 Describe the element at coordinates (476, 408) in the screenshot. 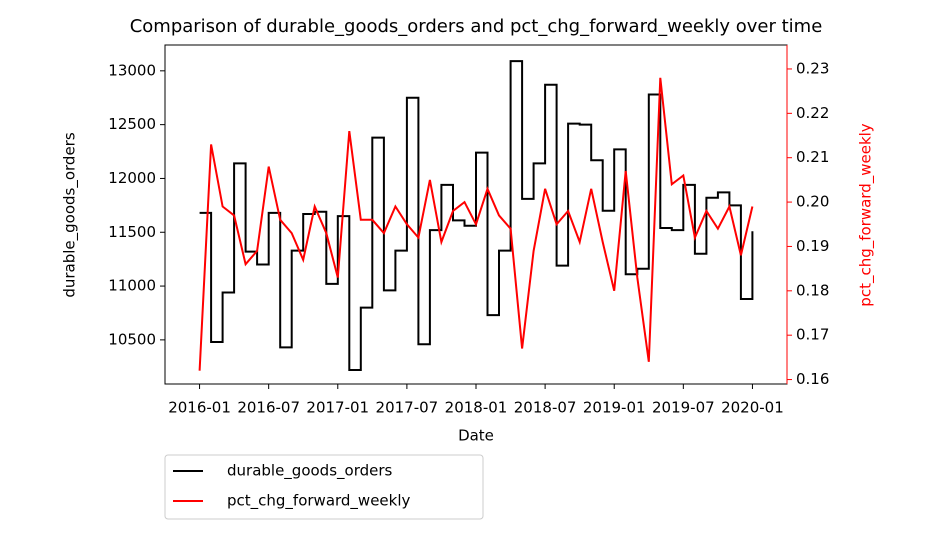

I see `x-tick-label: 2018-01` at that location.